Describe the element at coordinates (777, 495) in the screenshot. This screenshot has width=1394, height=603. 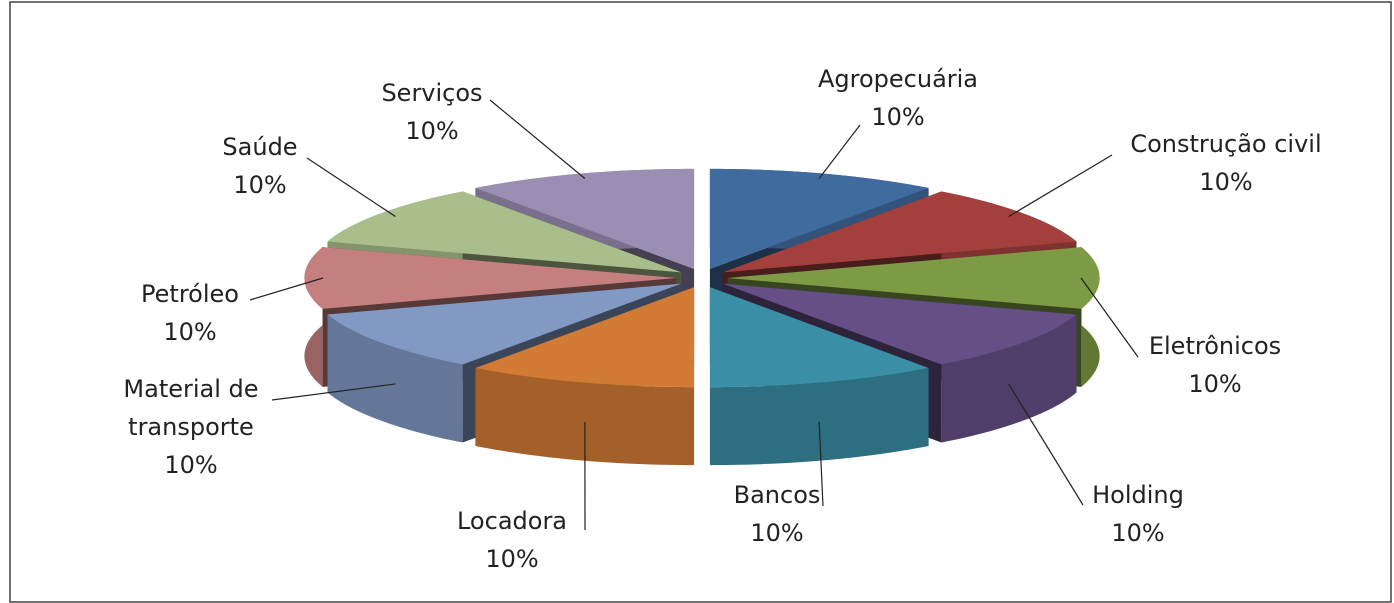
I see `category-label: Bancos` at that location.